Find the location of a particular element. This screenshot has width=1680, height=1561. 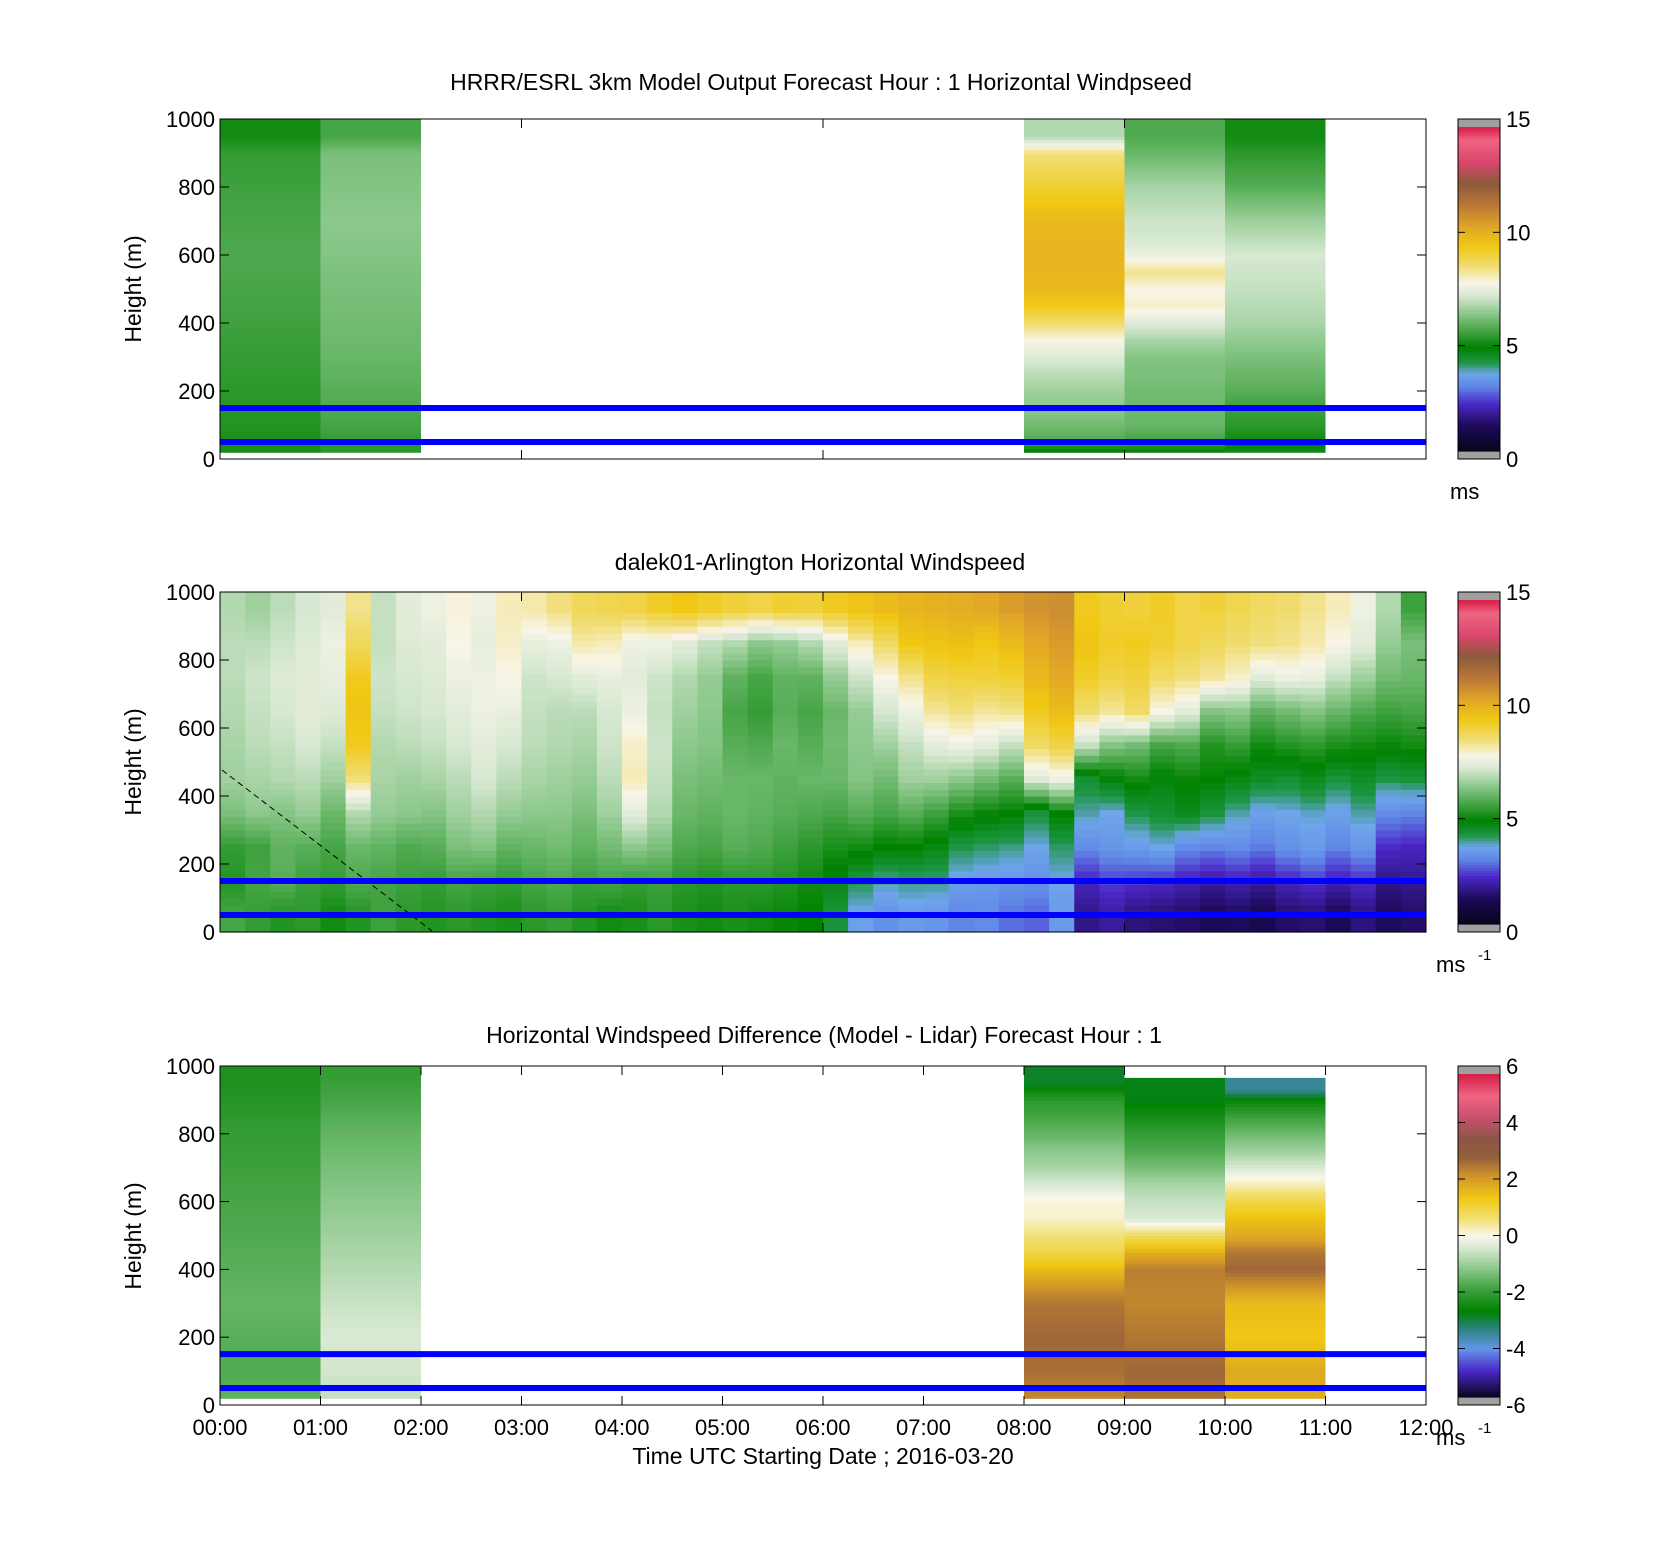

model-colorbar-tick-label: 5 is located at coordinates (1512, 346).